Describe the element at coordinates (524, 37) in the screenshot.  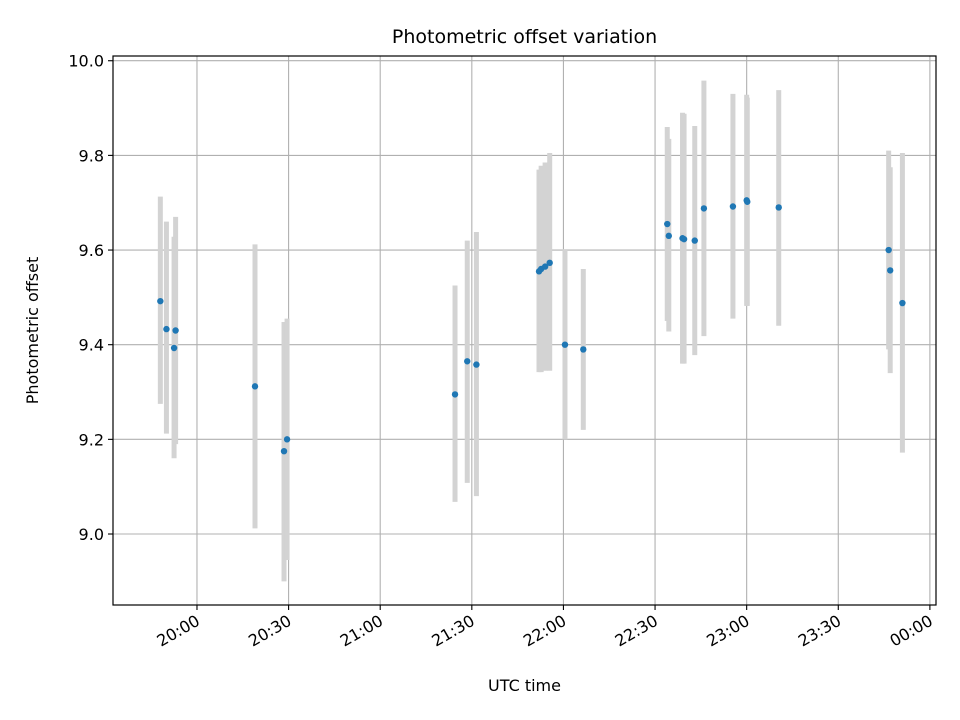
I see `chart-title: Photometric offset variation` at that location.